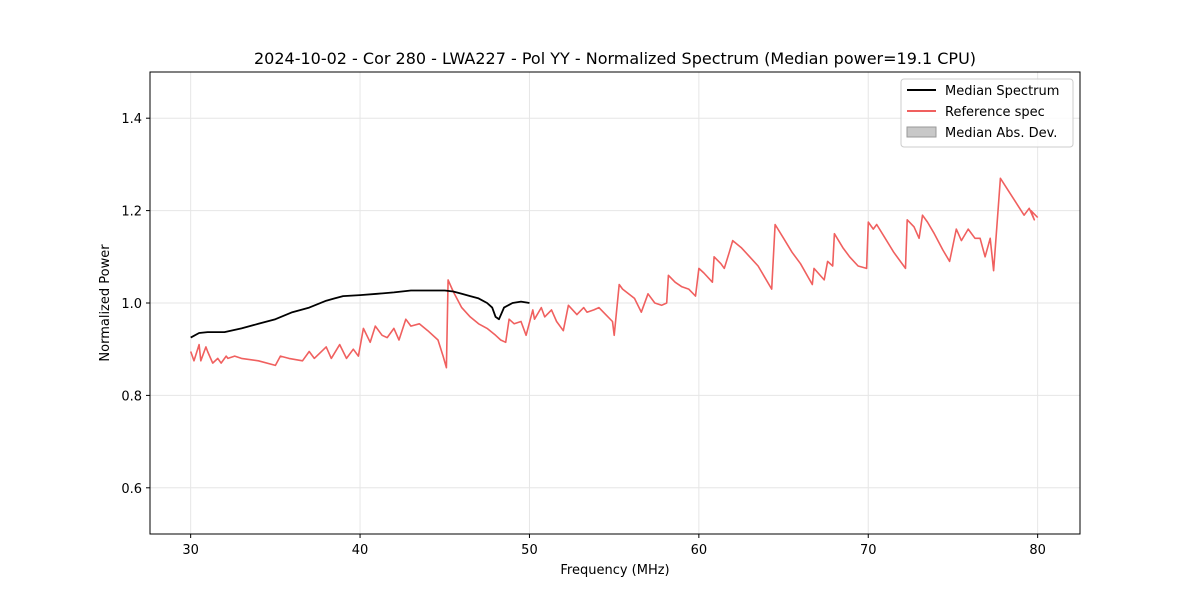  I want to click on y-tick-label: 1.0, so click(131, 304).